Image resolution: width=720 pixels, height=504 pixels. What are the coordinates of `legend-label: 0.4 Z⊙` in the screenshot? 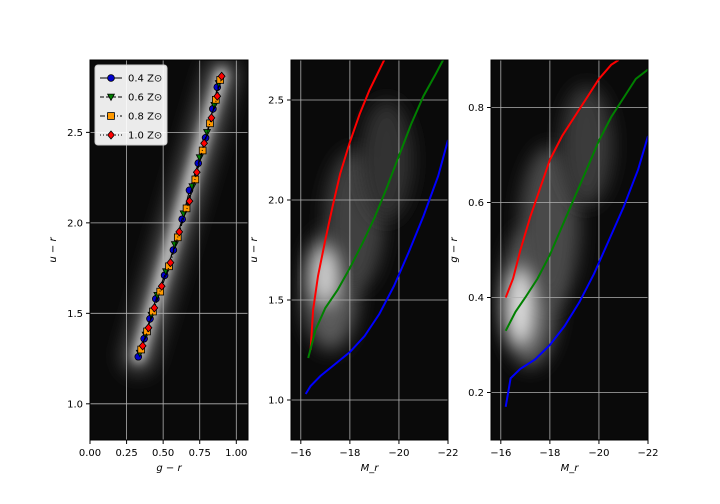 It's located at (145, 79).